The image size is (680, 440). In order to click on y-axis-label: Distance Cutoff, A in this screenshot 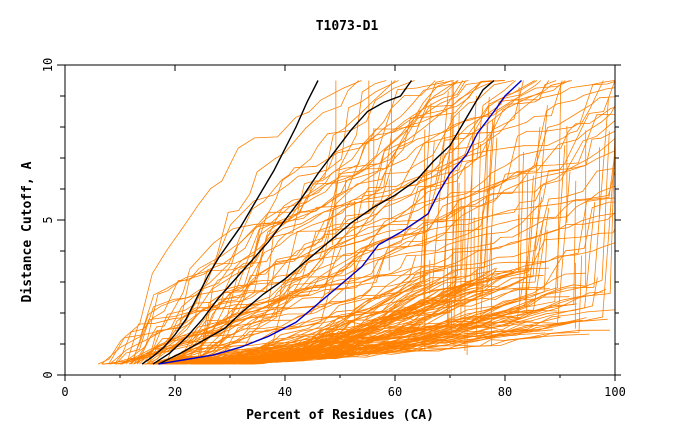, I will do `click(27, 231)`.